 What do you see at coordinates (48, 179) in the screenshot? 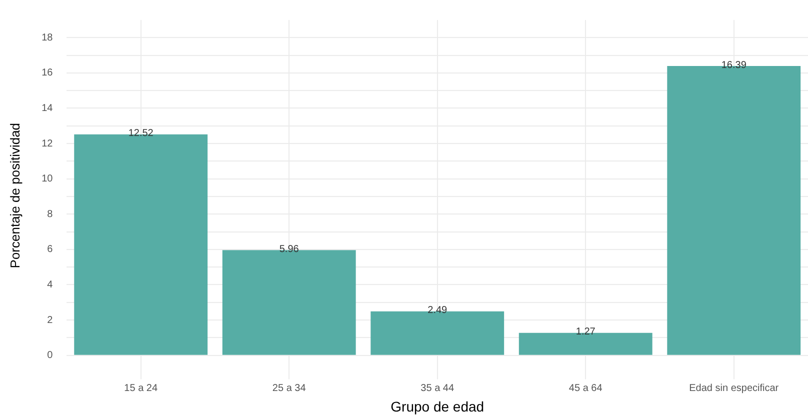
I see `y-tick-label: 10` at bounding box center [48, 179].